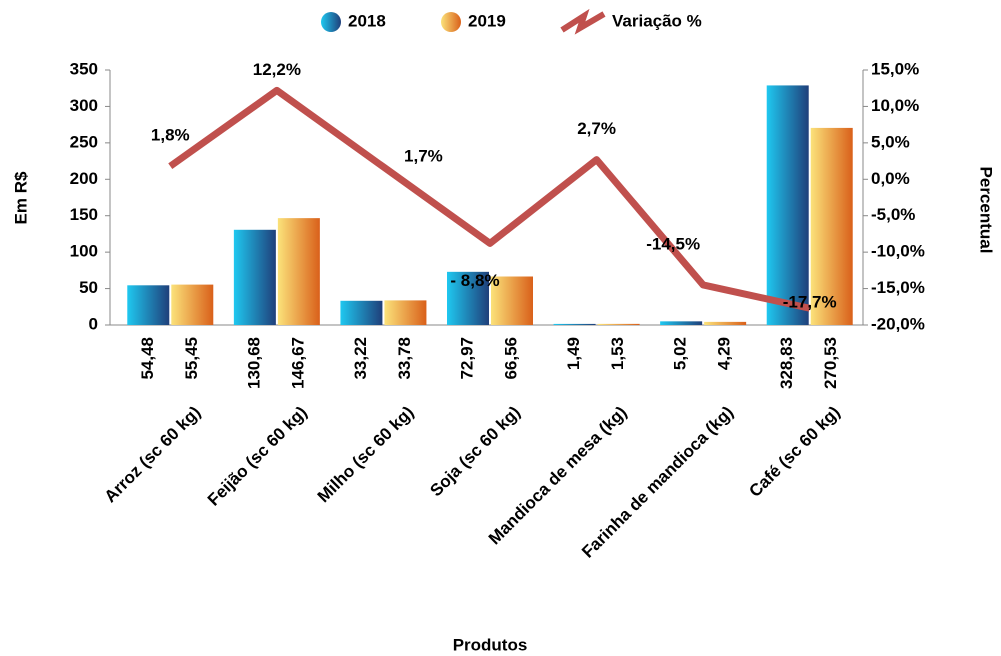 The height and width of the screenshot is (656, 1001). I want to click on x-tick-label: Soja (sc 60 kg), so click(475, 452).